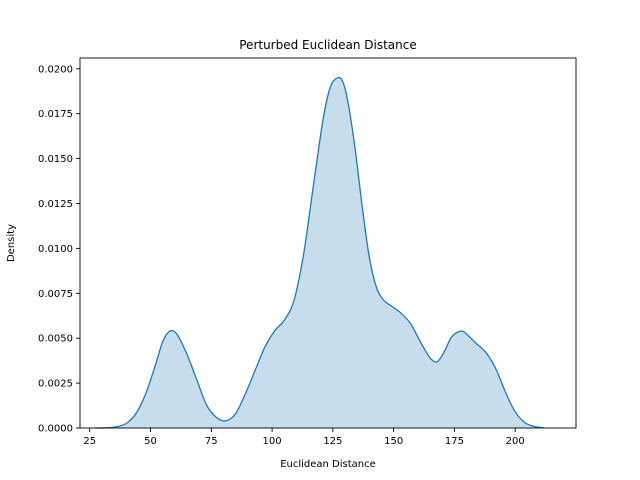 This screenshot has width=640, height=480. What do you see at coordinates (89, 441) in the screenshot?
I see `x-tick-label: 25` at bounding box center [89, 441].